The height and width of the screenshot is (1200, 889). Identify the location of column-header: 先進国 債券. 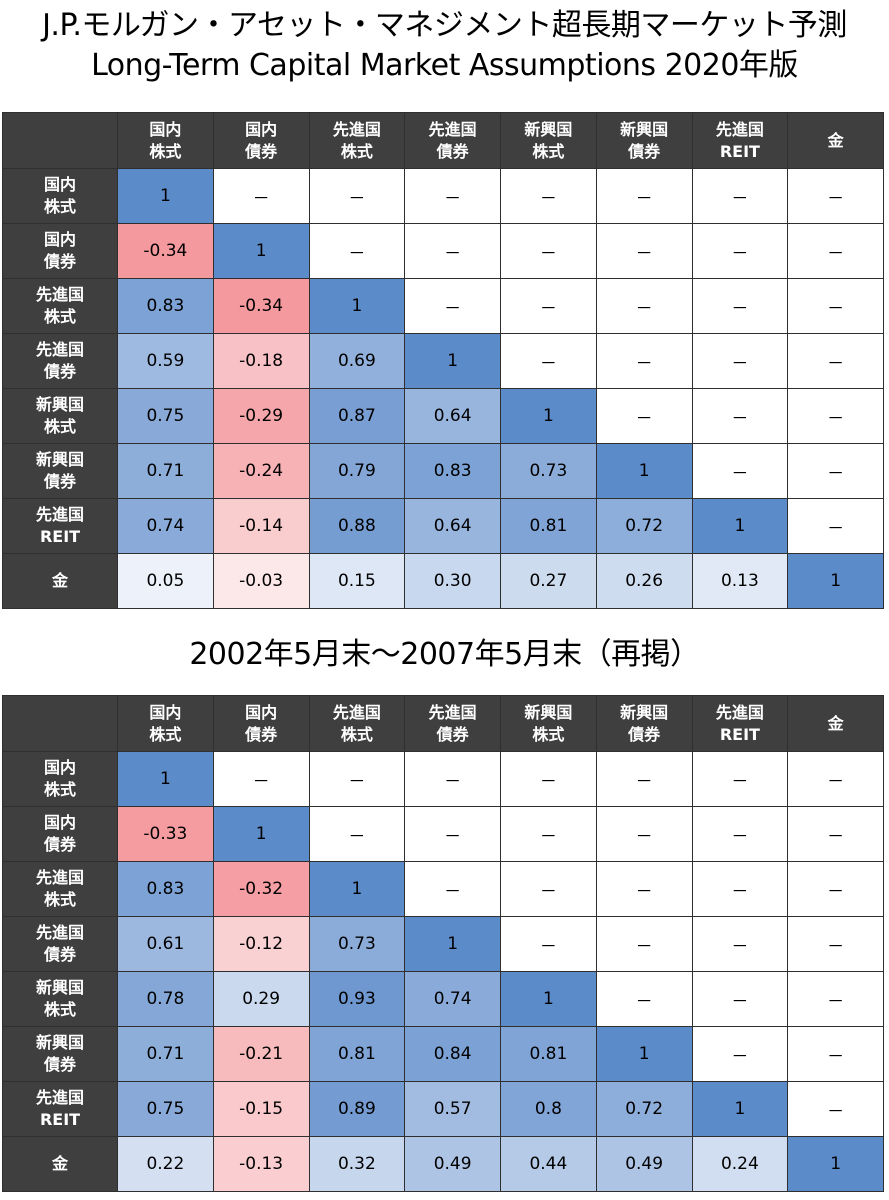
(452, 140).